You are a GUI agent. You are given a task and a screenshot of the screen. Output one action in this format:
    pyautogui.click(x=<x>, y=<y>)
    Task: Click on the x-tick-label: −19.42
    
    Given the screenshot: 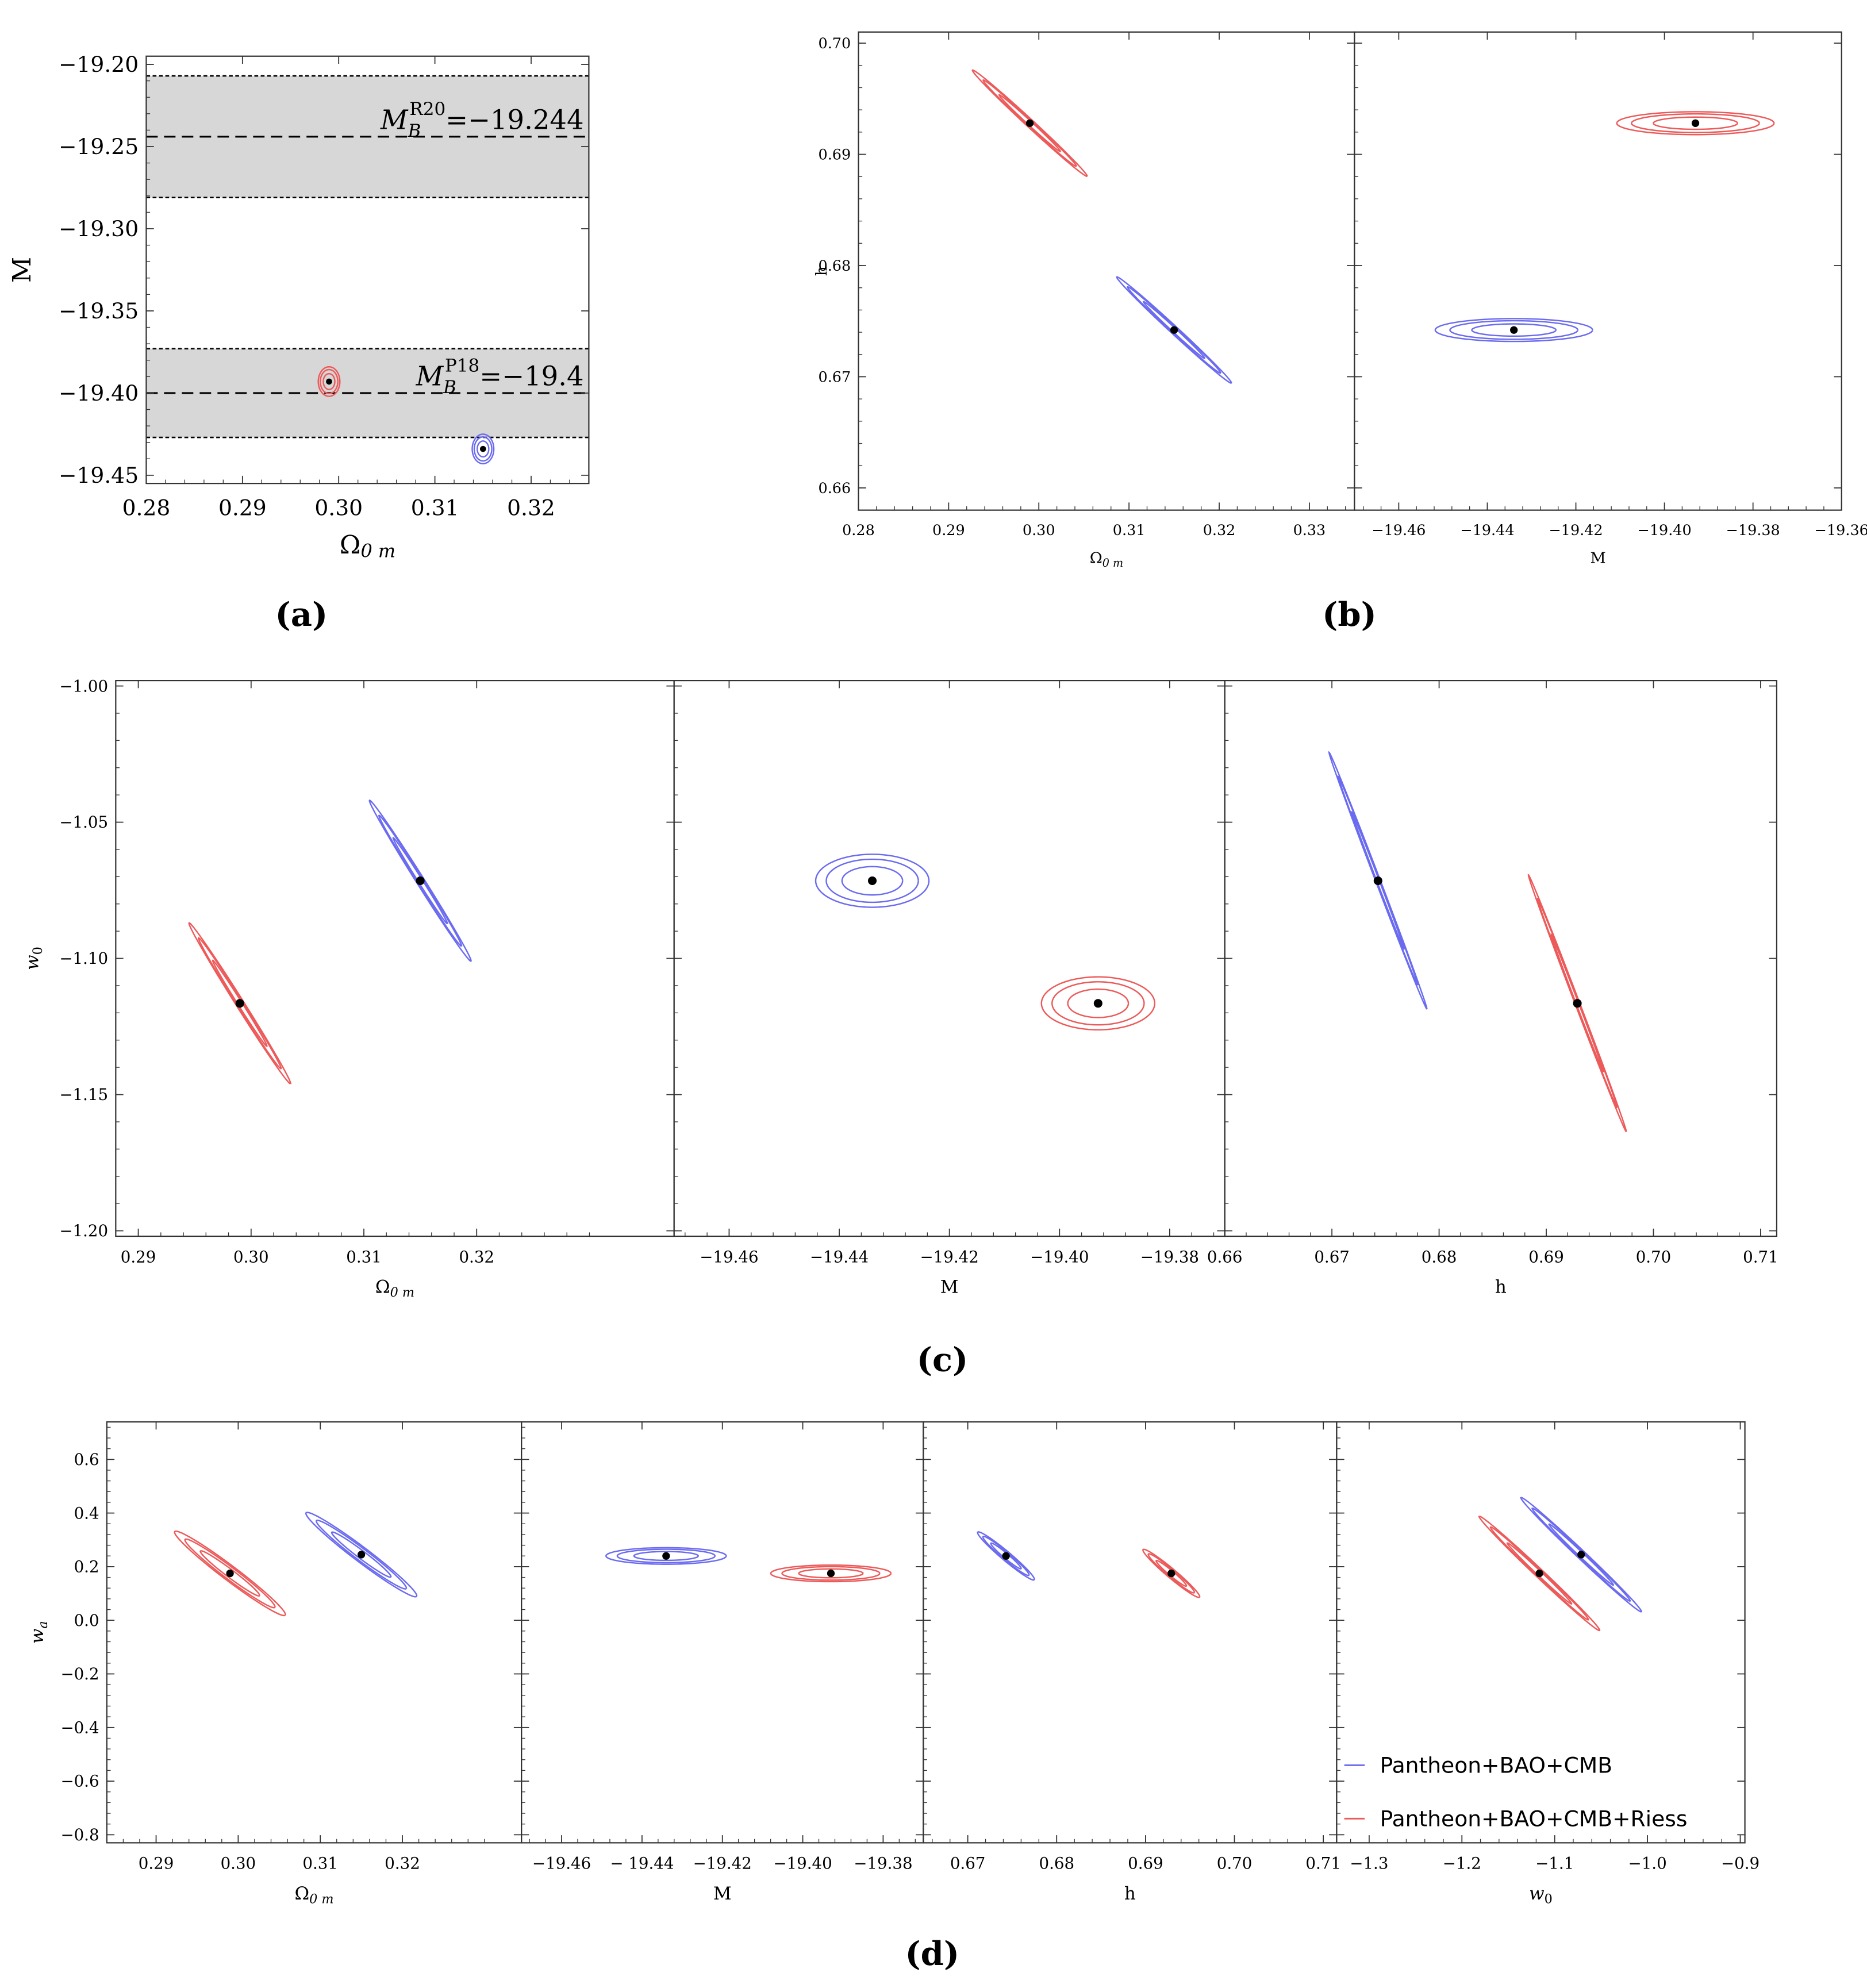 What is the action you would take?
    pyautogui.click(x=950, y=1256)
    